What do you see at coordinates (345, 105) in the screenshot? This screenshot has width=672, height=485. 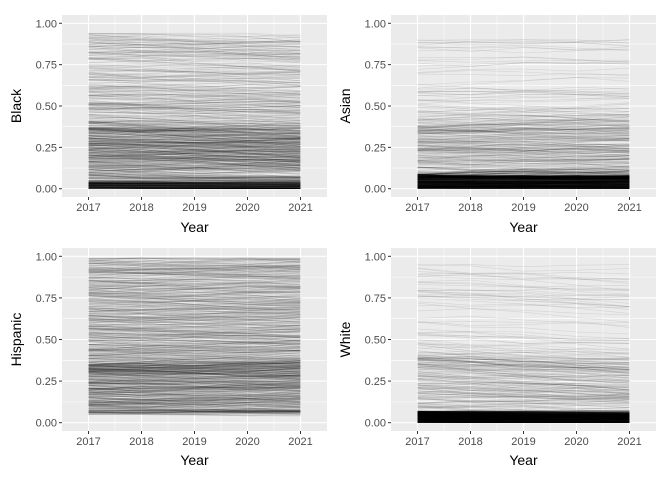 I see `y-axis-label: Asian` at bounding box center [345, 105].